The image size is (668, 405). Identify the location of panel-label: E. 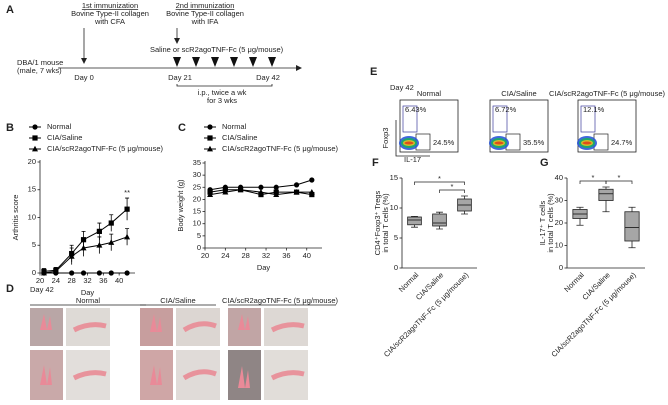
(373, 72).